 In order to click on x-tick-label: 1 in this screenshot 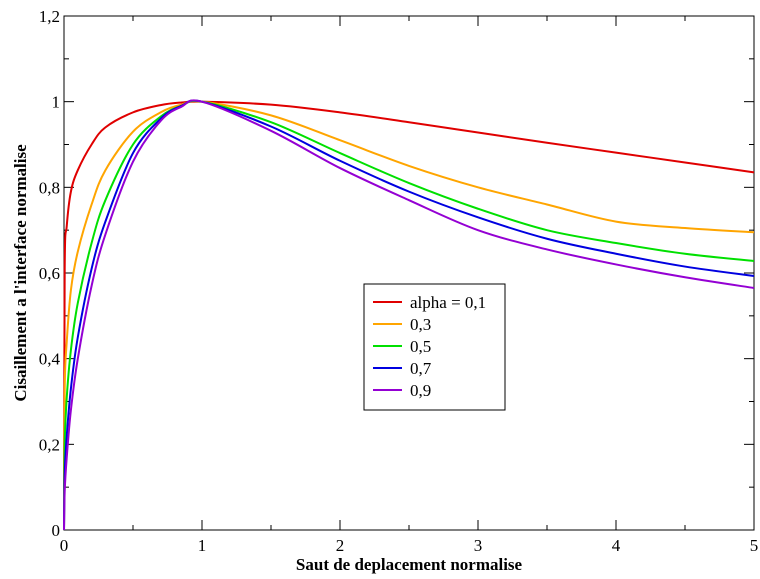, I will do `click(202, 545)`.